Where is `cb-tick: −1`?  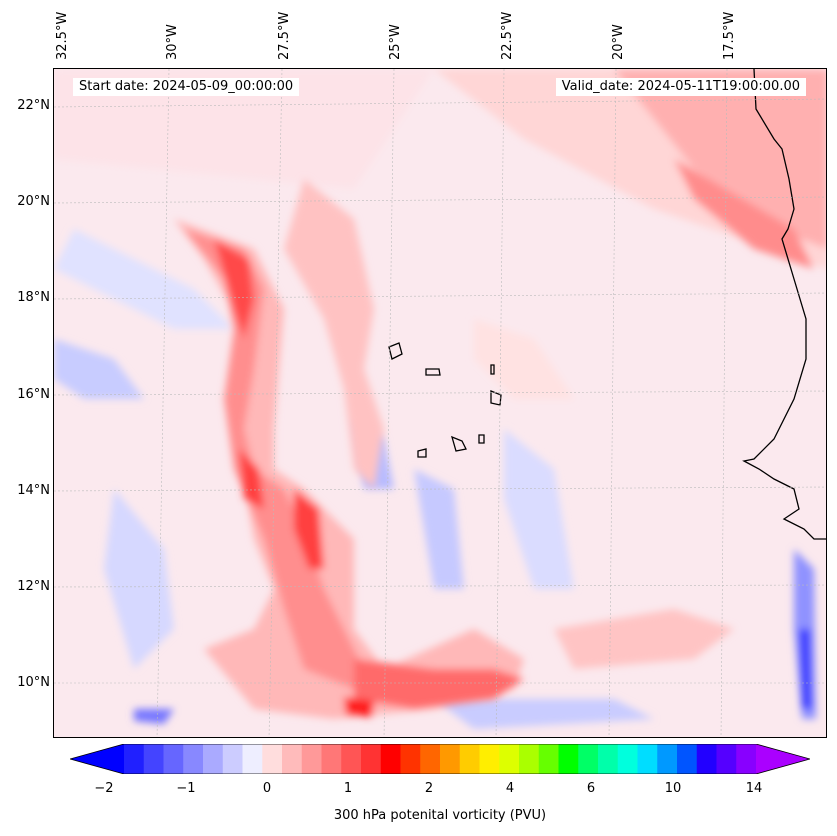
cb-tick: −1 is located at coordinates (186, 788).